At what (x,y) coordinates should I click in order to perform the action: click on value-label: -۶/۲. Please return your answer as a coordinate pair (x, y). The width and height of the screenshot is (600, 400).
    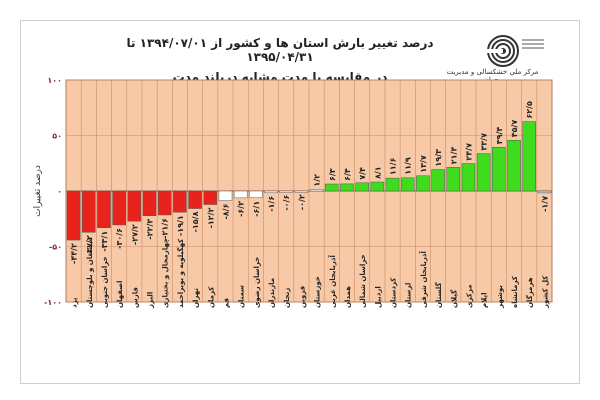
    Looking at the image, I should click on (241, 209).